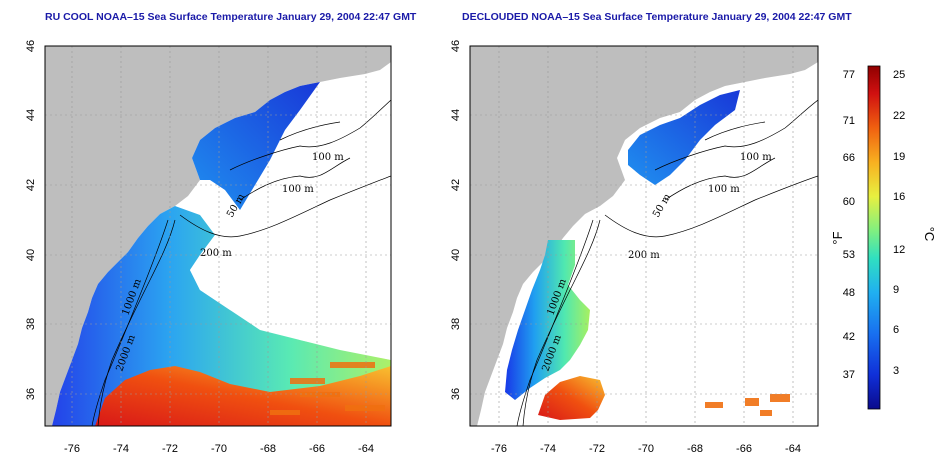 The image size is (950, 475). Describe the element at coordinates (456, 255) in the screenshot. I see `right-y-tick-40: 40` at that location.